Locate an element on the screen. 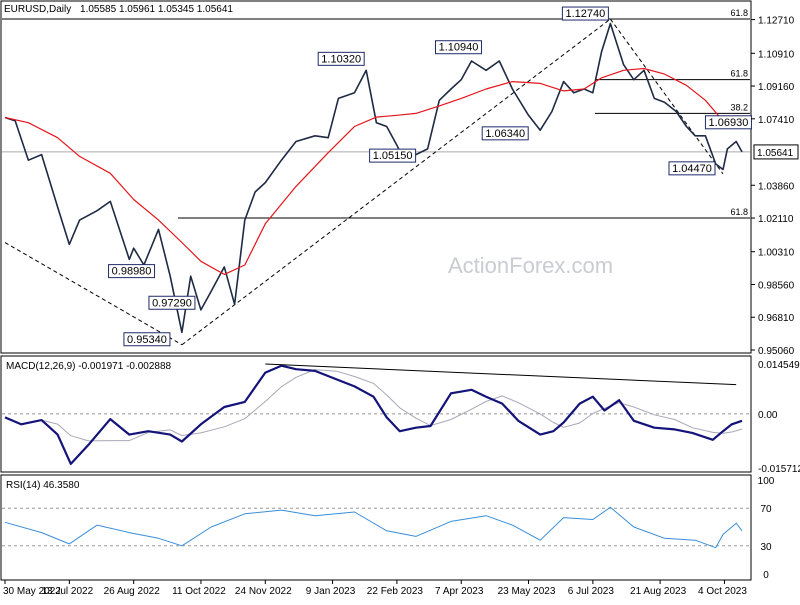 This screenshot has width=800, height=605. price-tick-6: 1.02110 is located at coordinates (776, 219).